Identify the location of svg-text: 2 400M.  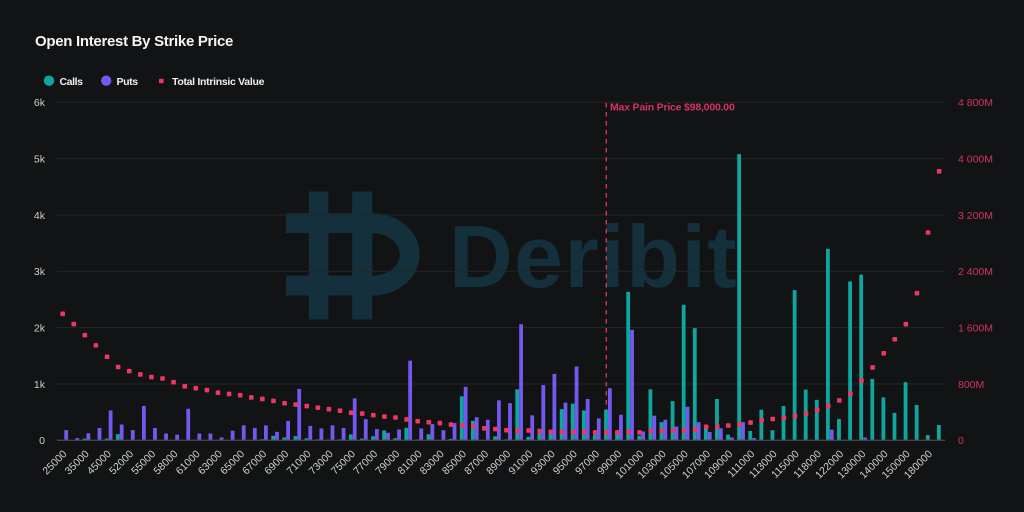
(975, 272).